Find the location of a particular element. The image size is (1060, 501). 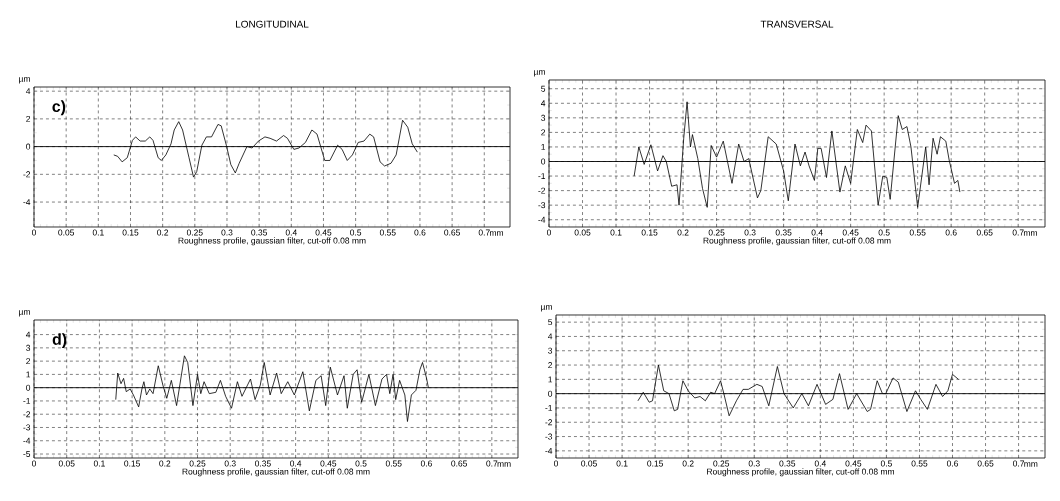

annotation: d) is located at coordinates (59, 341).